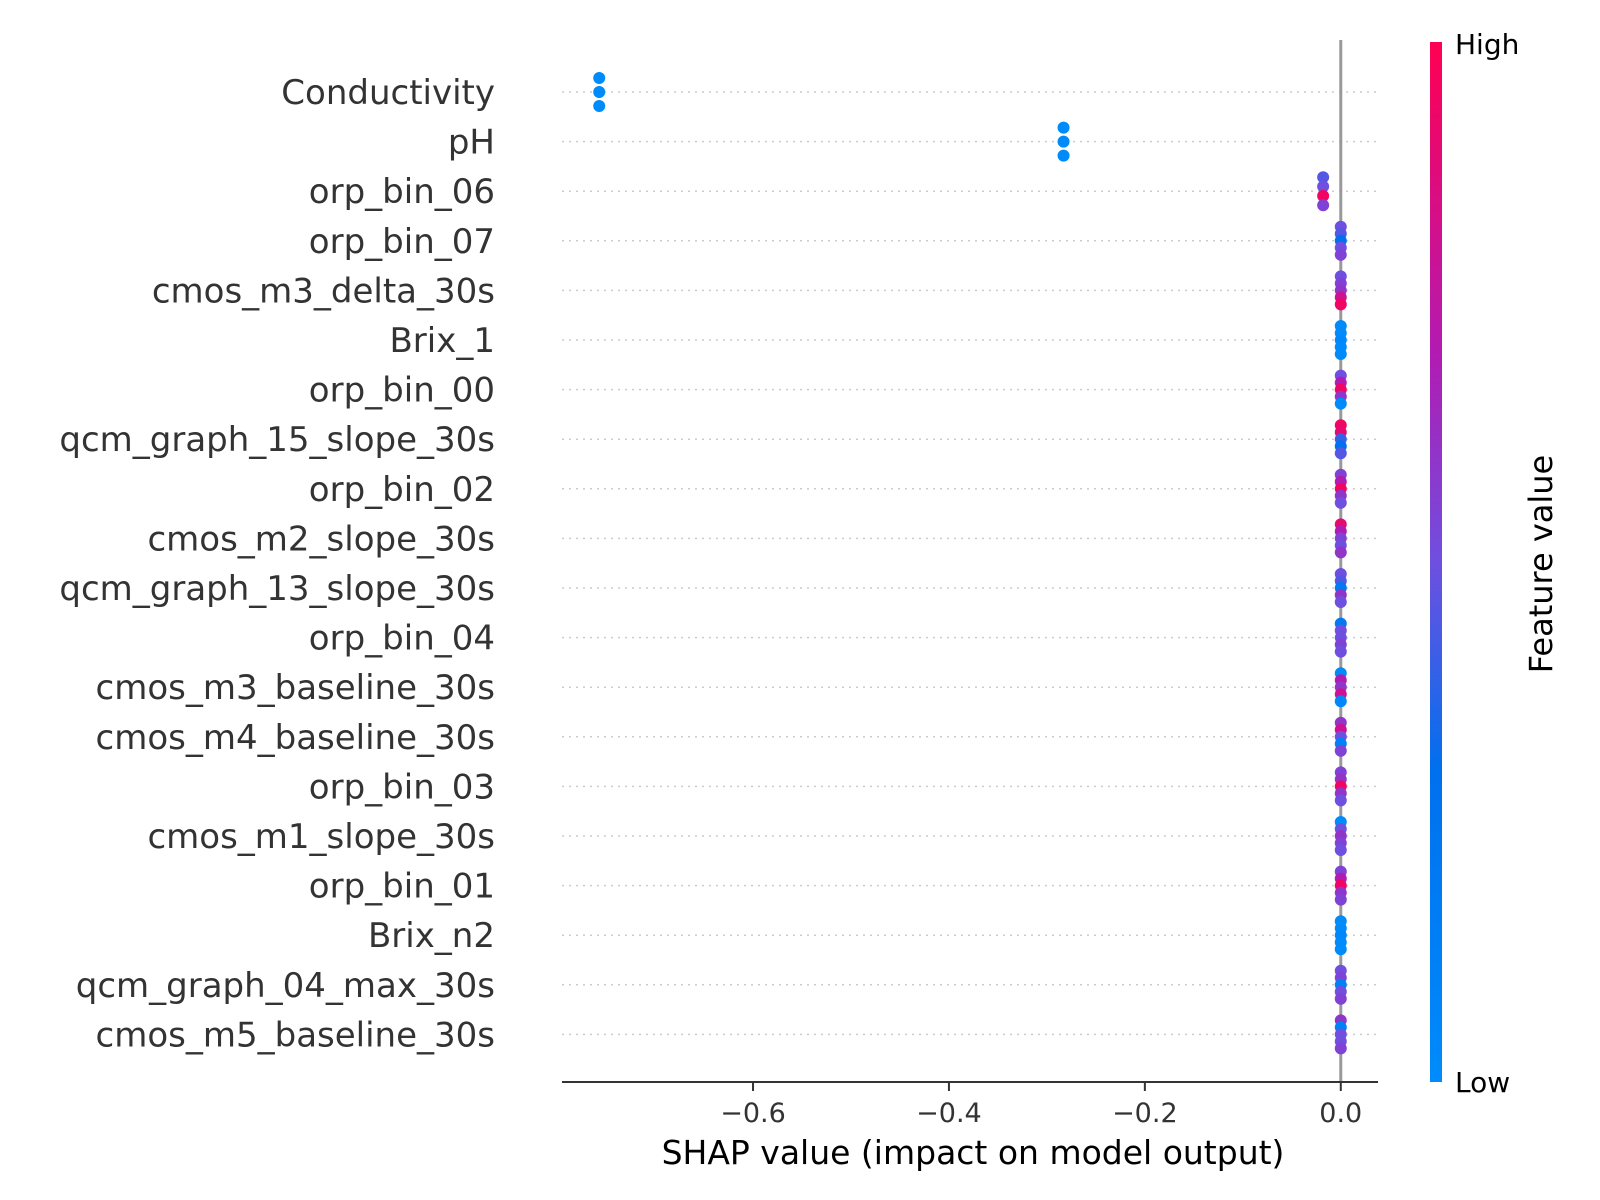 Image resolution: width=1600 pixels, height=1200 pixels. Describe the element at coordinates (277, 589) in the screenshot. I see `feature-label: qcm_graph_13_slope_30s` at that location.